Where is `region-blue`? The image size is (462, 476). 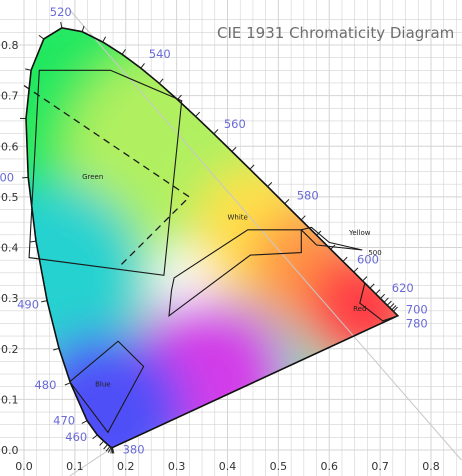
region-blue is located at coordinates (107, 387).